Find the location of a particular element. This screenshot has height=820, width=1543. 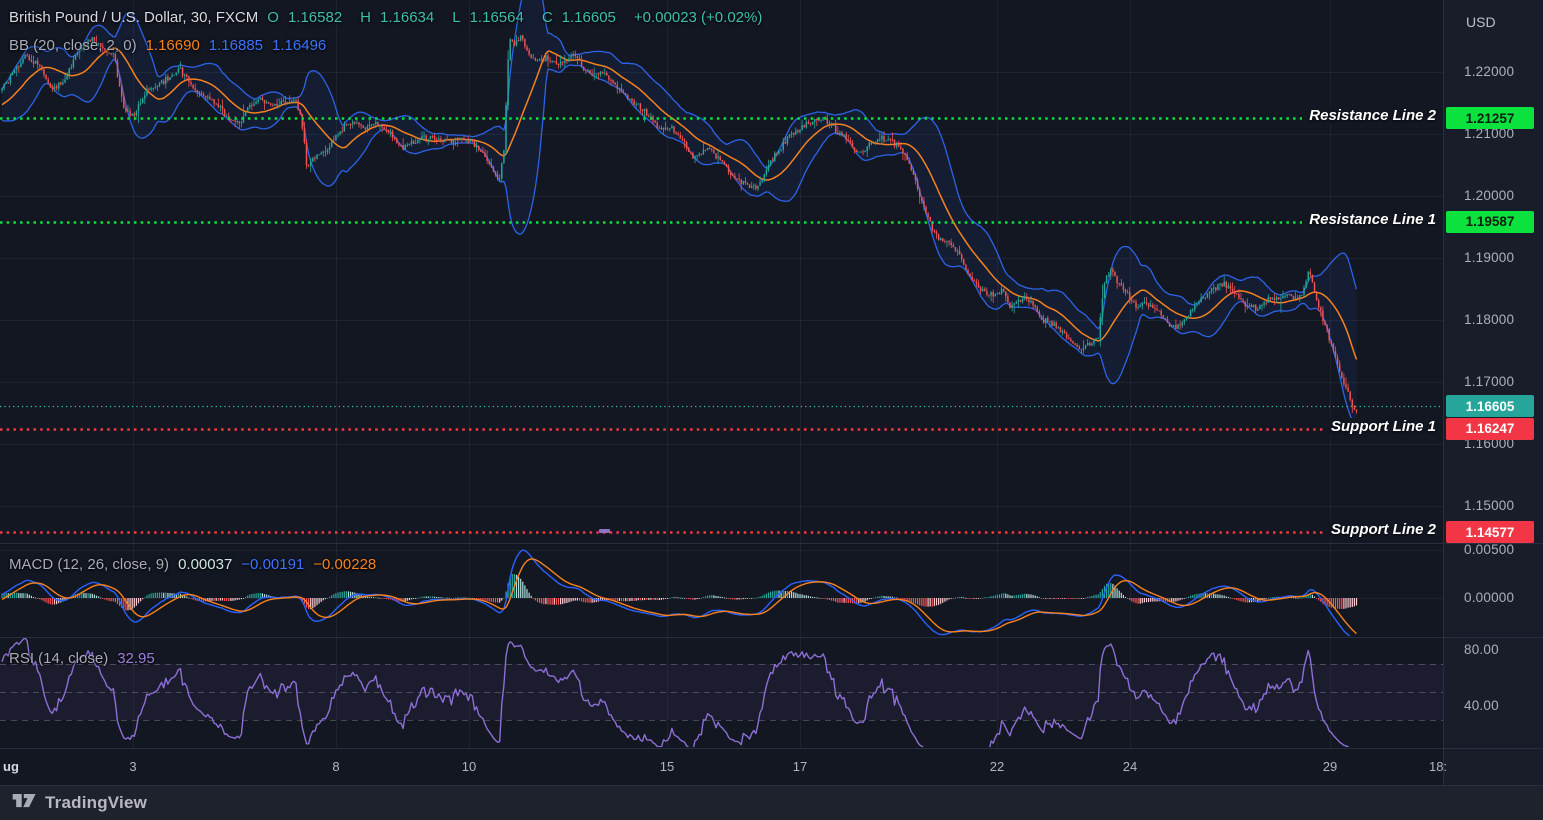

time-tick-3: 3 is located at coordinates (133, 766).